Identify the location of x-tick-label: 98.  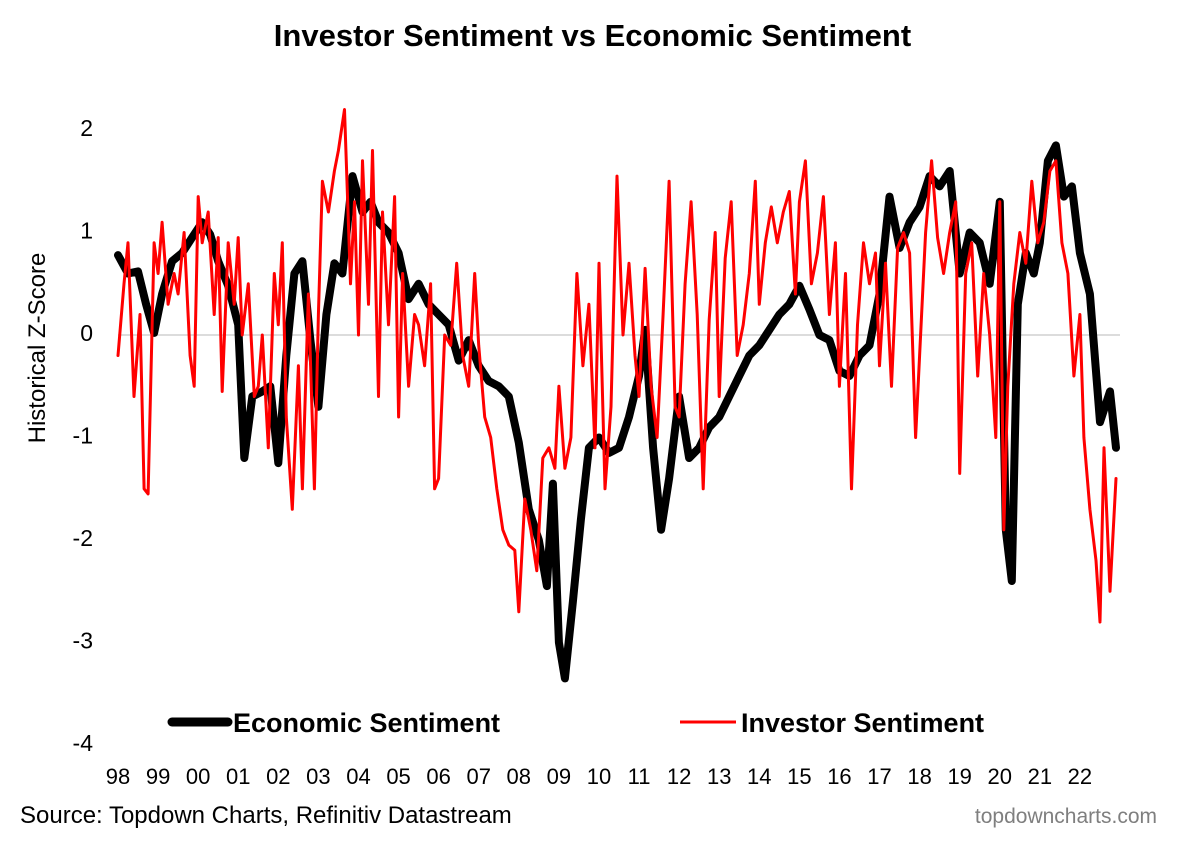
(118, 776).